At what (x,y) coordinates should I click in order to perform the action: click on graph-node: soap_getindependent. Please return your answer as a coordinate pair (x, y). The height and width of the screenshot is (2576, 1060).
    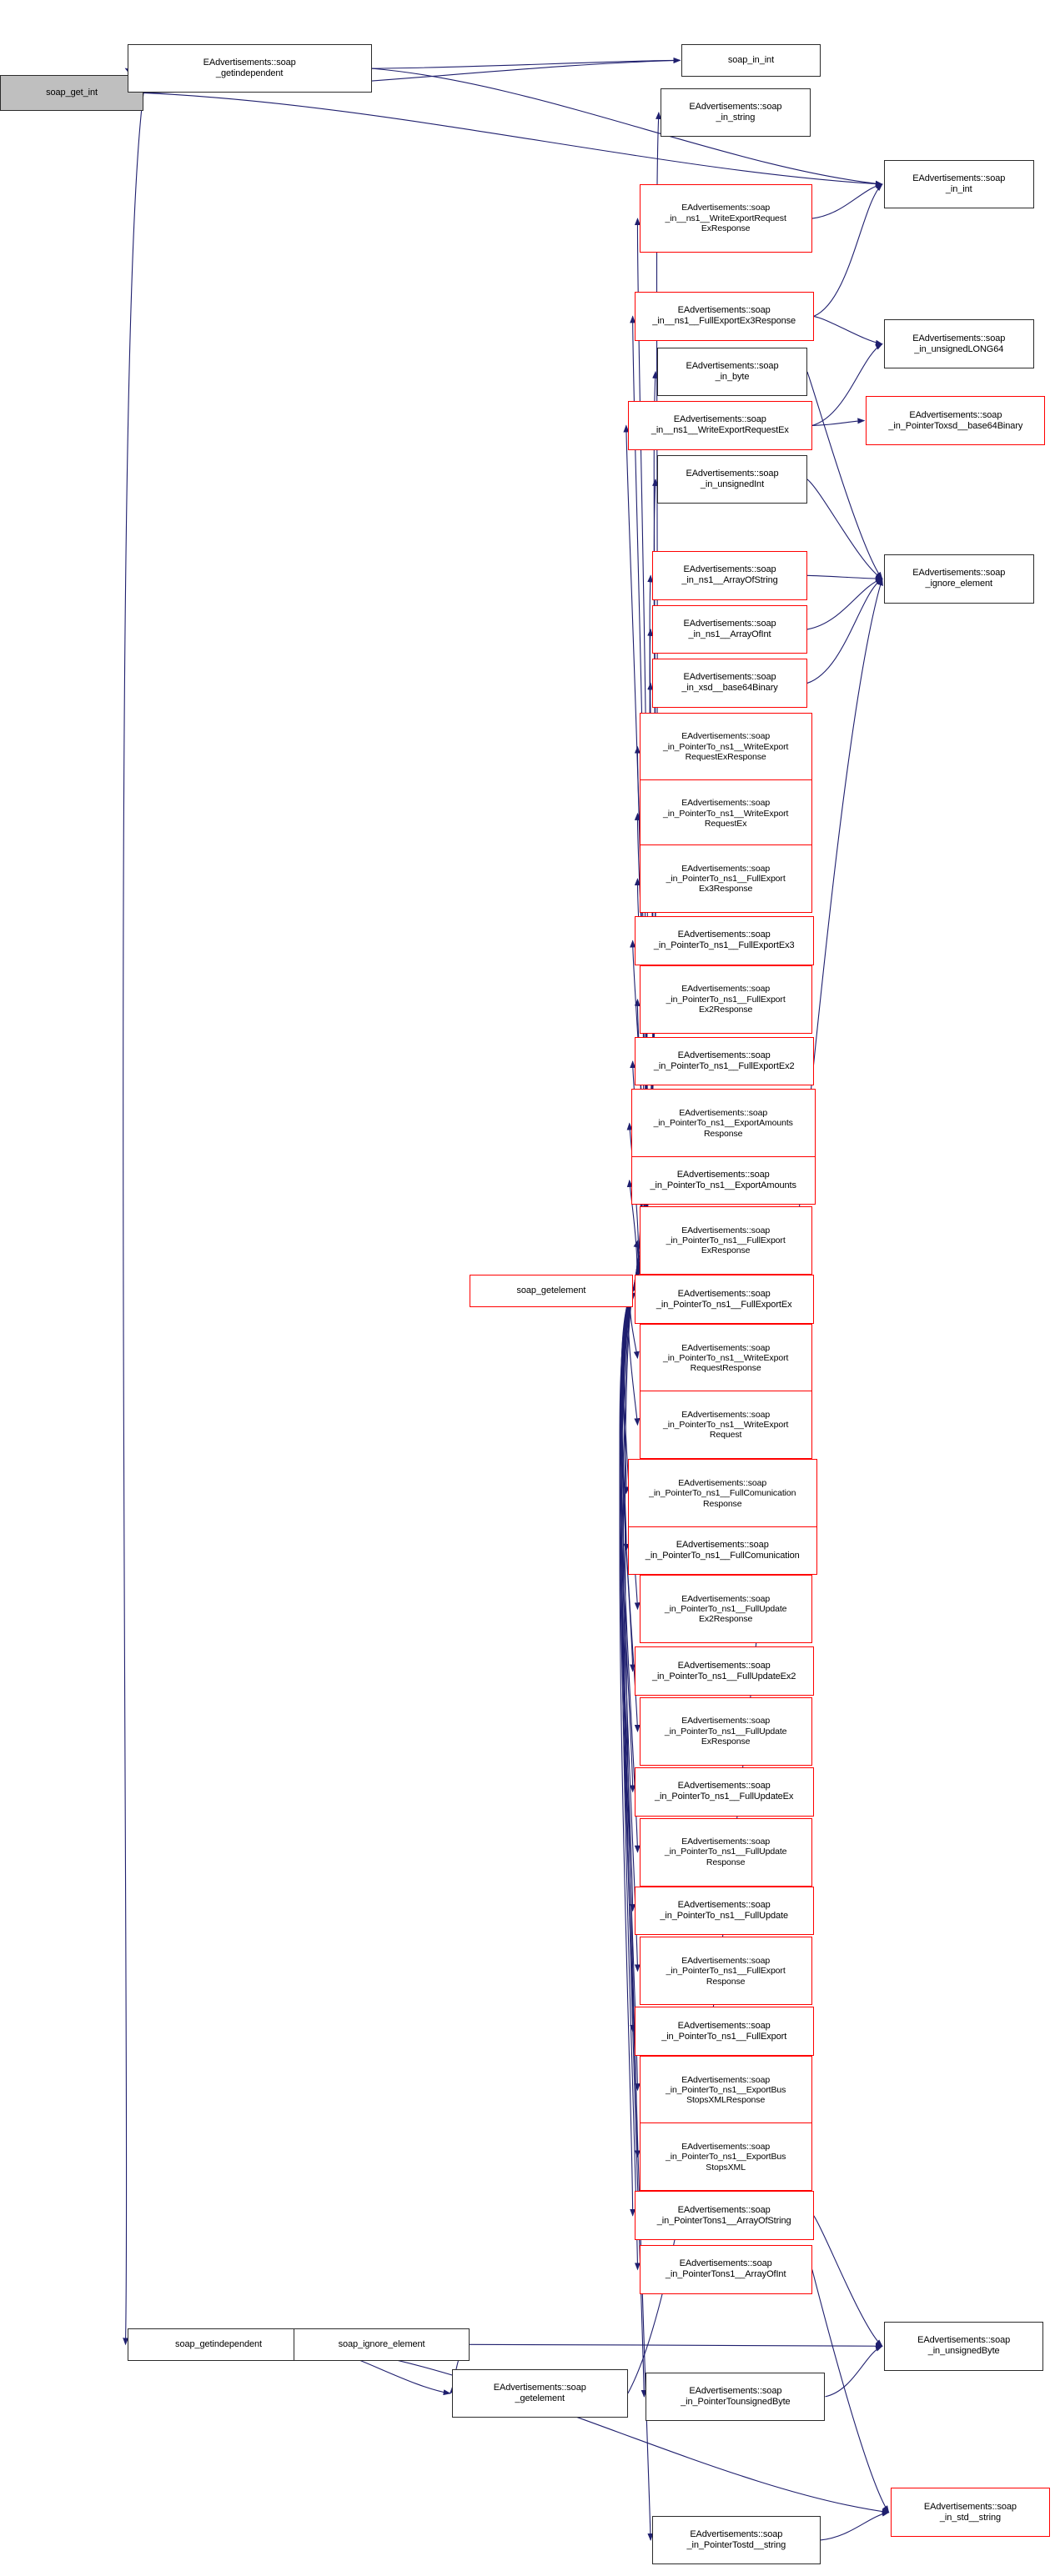
    Looking at the image, I should click on (218, 2344).